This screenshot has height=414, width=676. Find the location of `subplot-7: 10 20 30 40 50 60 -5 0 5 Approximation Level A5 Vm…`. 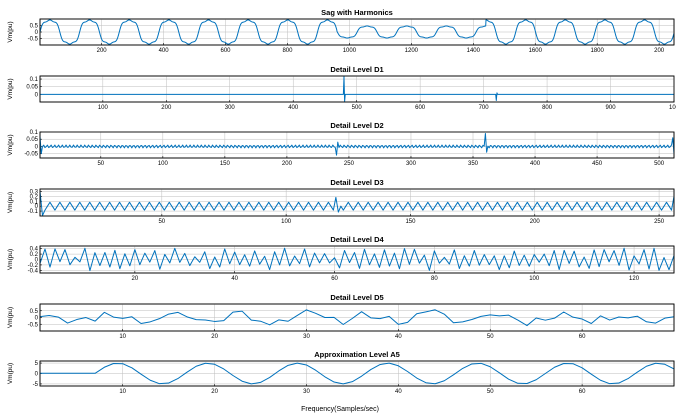

subplot-7: 10 20 30 40 50 60 -5 0 5 Approximation Level A5 Vm… is located at coordinates (341, 372).